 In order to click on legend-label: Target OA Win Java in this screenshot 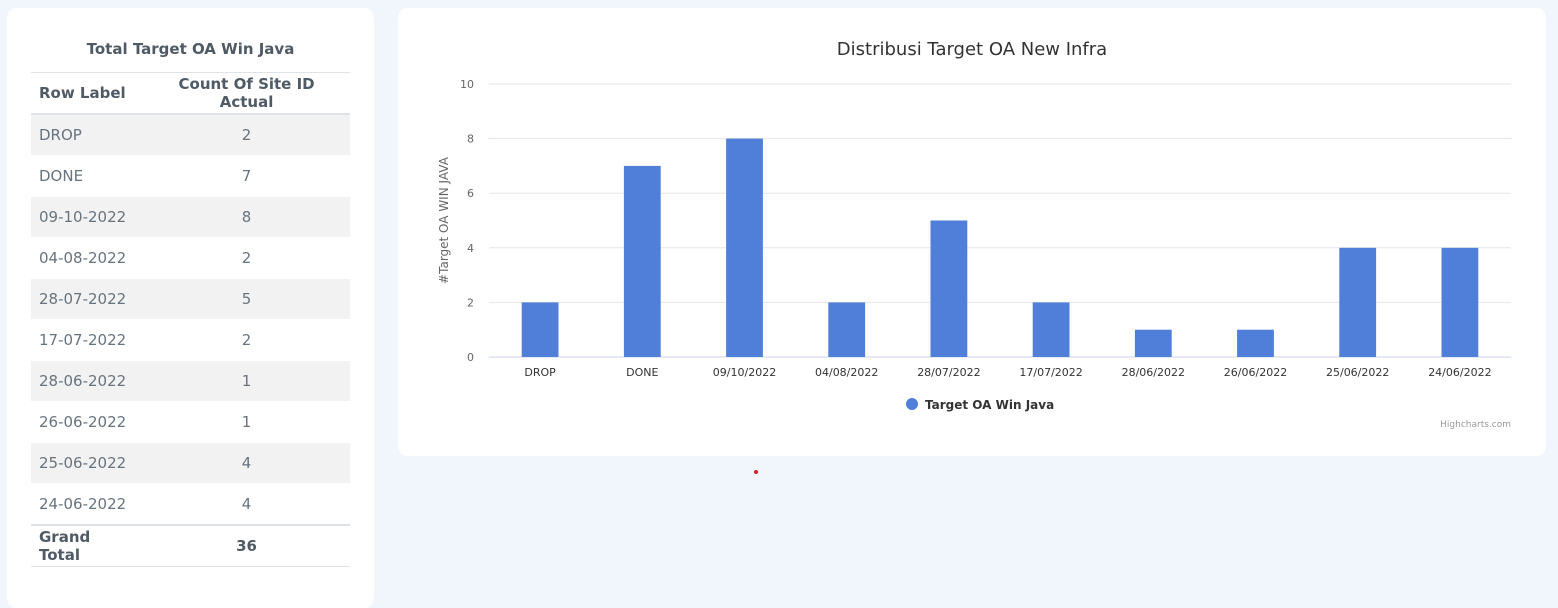, I will do `click(989, 405)`.